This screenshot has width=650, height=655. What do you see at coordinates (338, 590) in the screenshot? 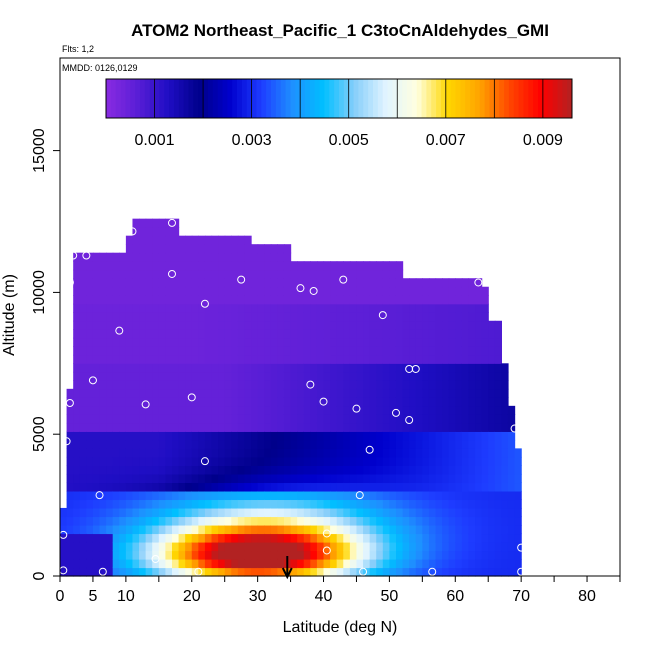
I see `x-axis: 0 5 10 20 30 40 50 60 70 80` at bounding box center [338, 590].